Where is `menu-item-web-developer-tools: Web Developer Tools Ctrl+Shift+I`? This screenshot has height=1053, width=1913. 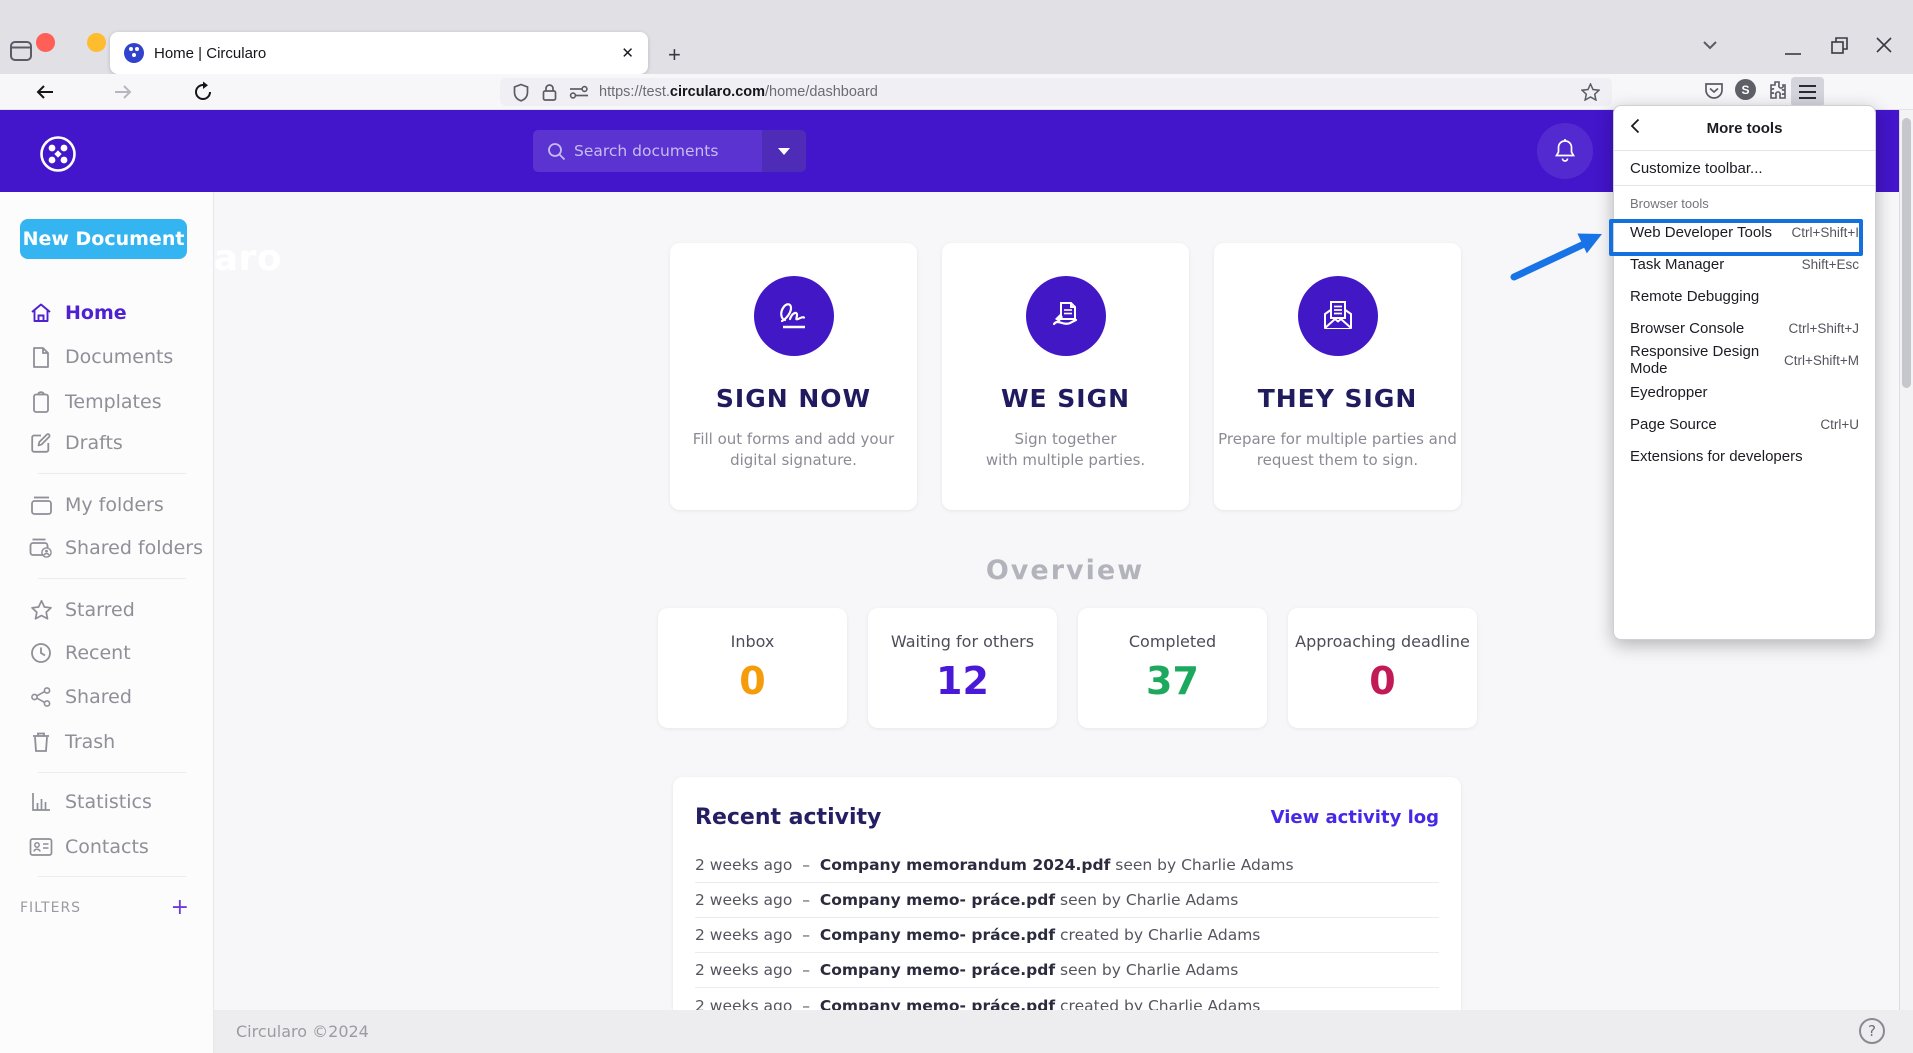 menu-item-web-developer-tools: Web Developer Tools Ctrl+Shift+I is located at coordinates (1744, 232).